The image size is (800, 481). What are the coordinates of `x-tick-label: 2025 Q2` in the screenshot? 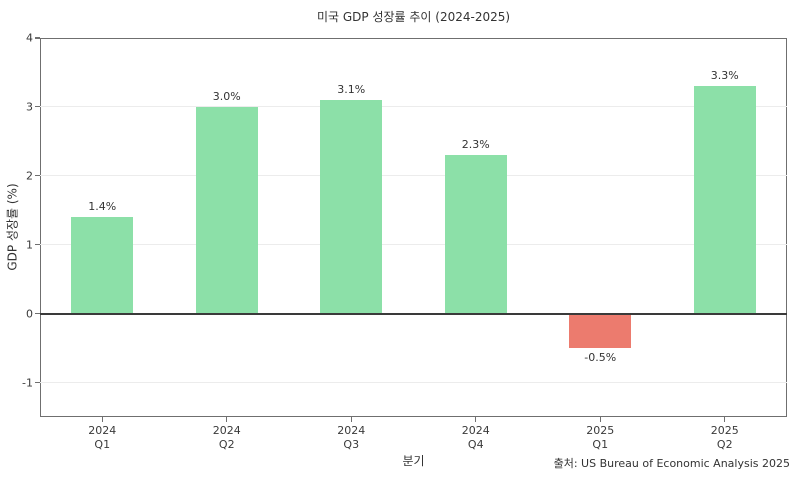 It's located at (724, 437).